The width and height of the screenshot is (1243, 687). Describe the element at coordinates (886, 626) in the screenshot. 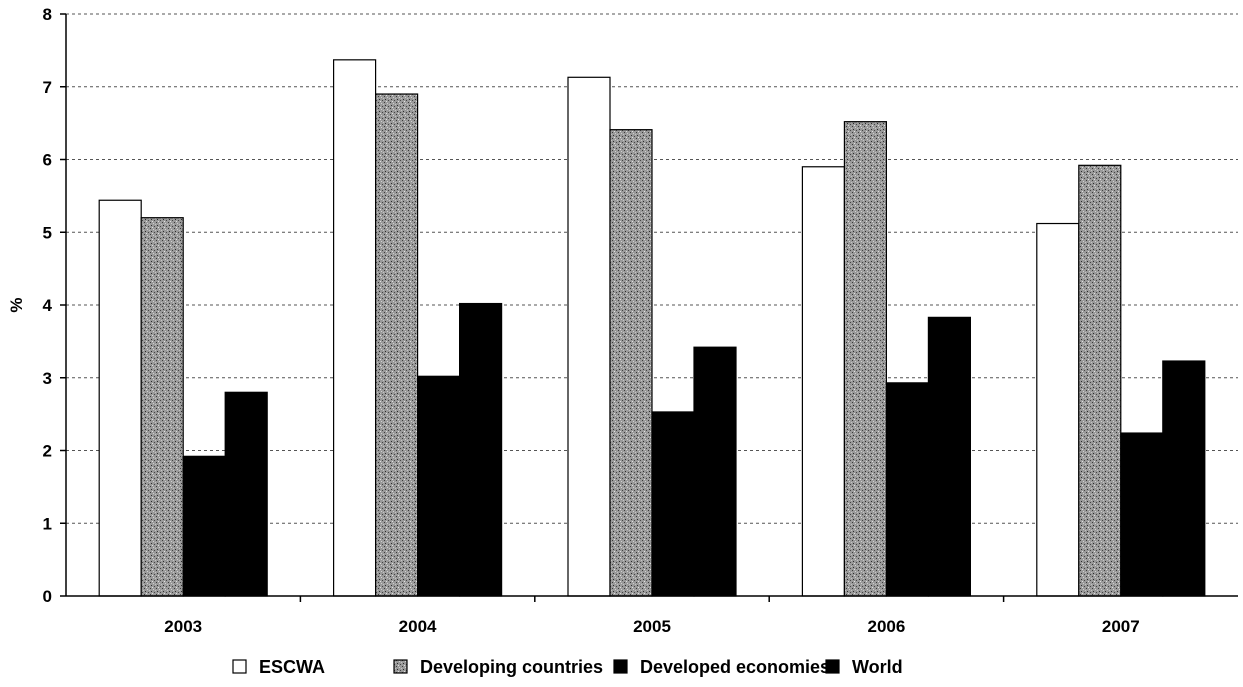

I see `x-tick-label: 2006` at that location.